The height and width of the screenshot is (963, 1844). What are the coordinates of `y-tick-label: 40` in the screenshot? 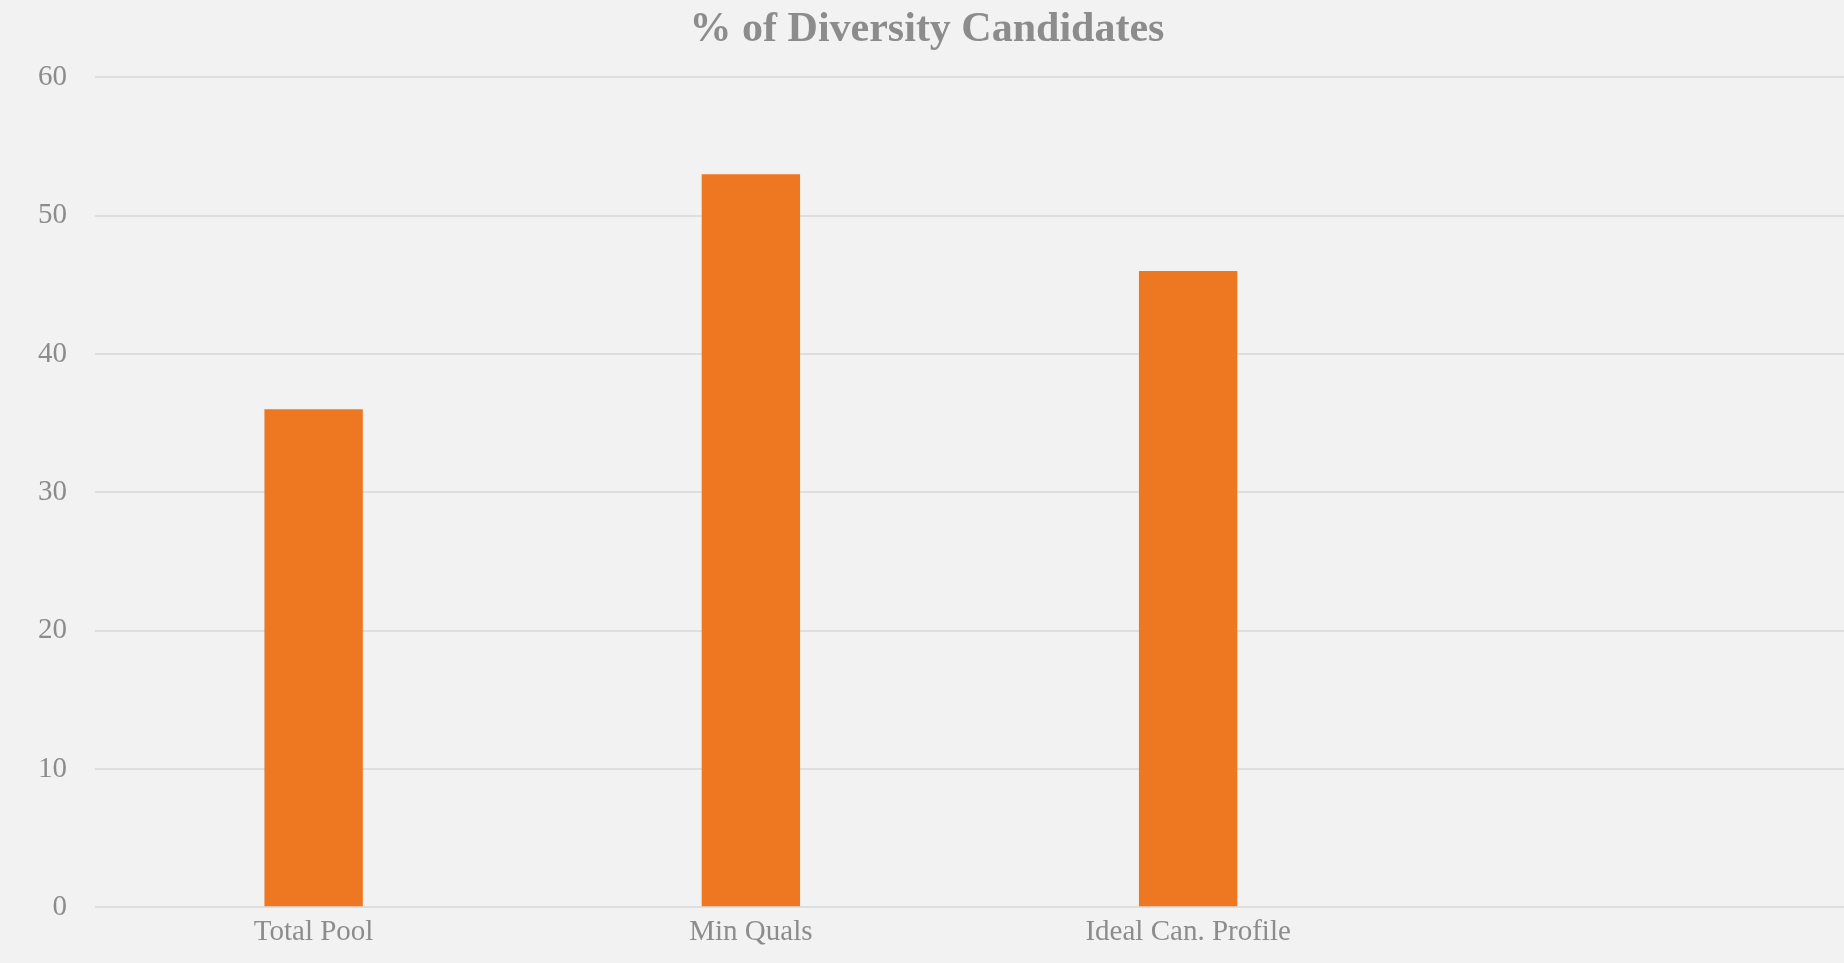 It's located at (52, 351).